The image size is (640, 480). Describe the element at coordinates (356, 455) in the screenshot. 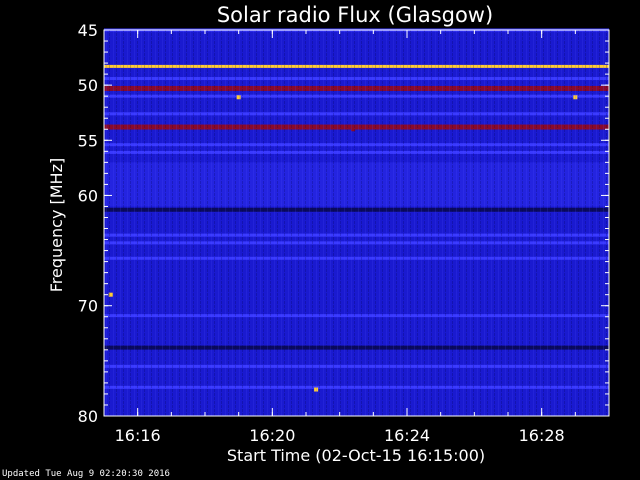

I see `x-axis-label: Start Time (02-Oct-15 16:15:00)` at that location.